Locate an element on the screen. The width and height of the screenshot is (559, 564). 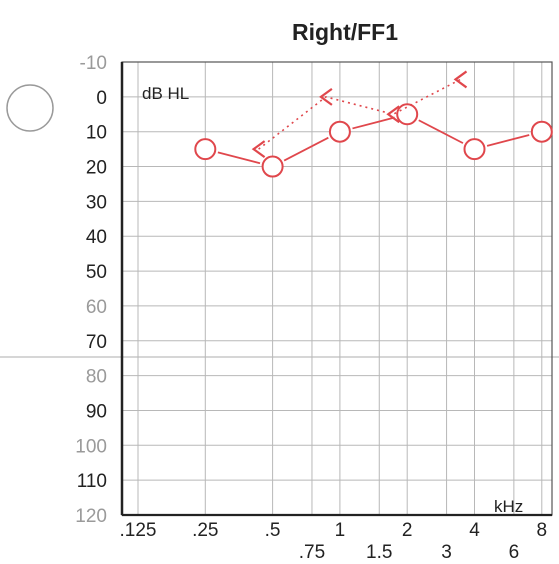
y-tick-label: 50 is located at coordinates (96, 272).